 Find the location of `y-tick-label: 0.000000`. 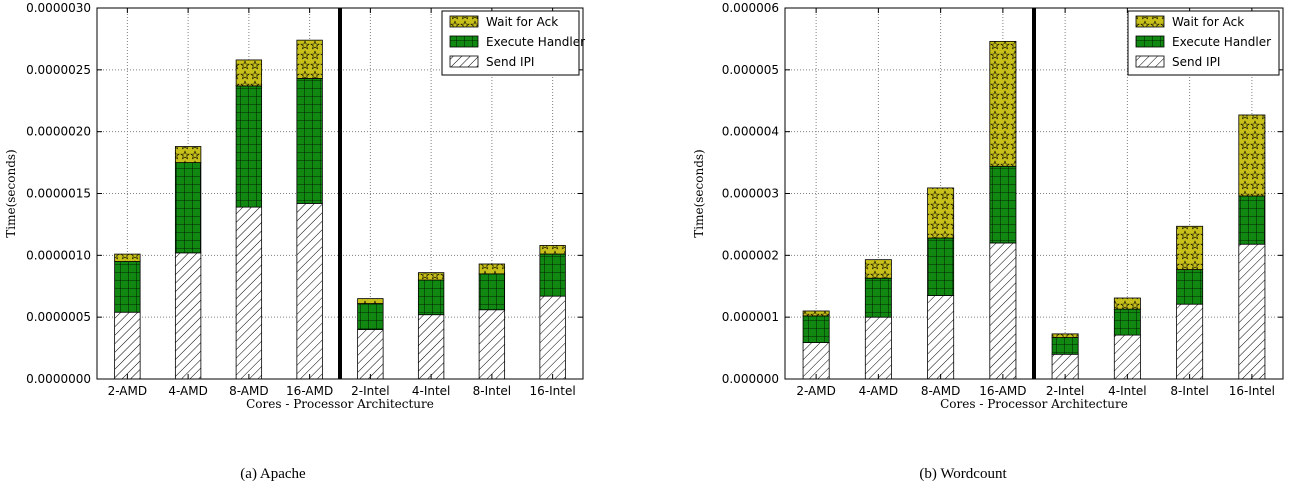

y-tick-label: 0.000000 is located at coordinates (750, 379).